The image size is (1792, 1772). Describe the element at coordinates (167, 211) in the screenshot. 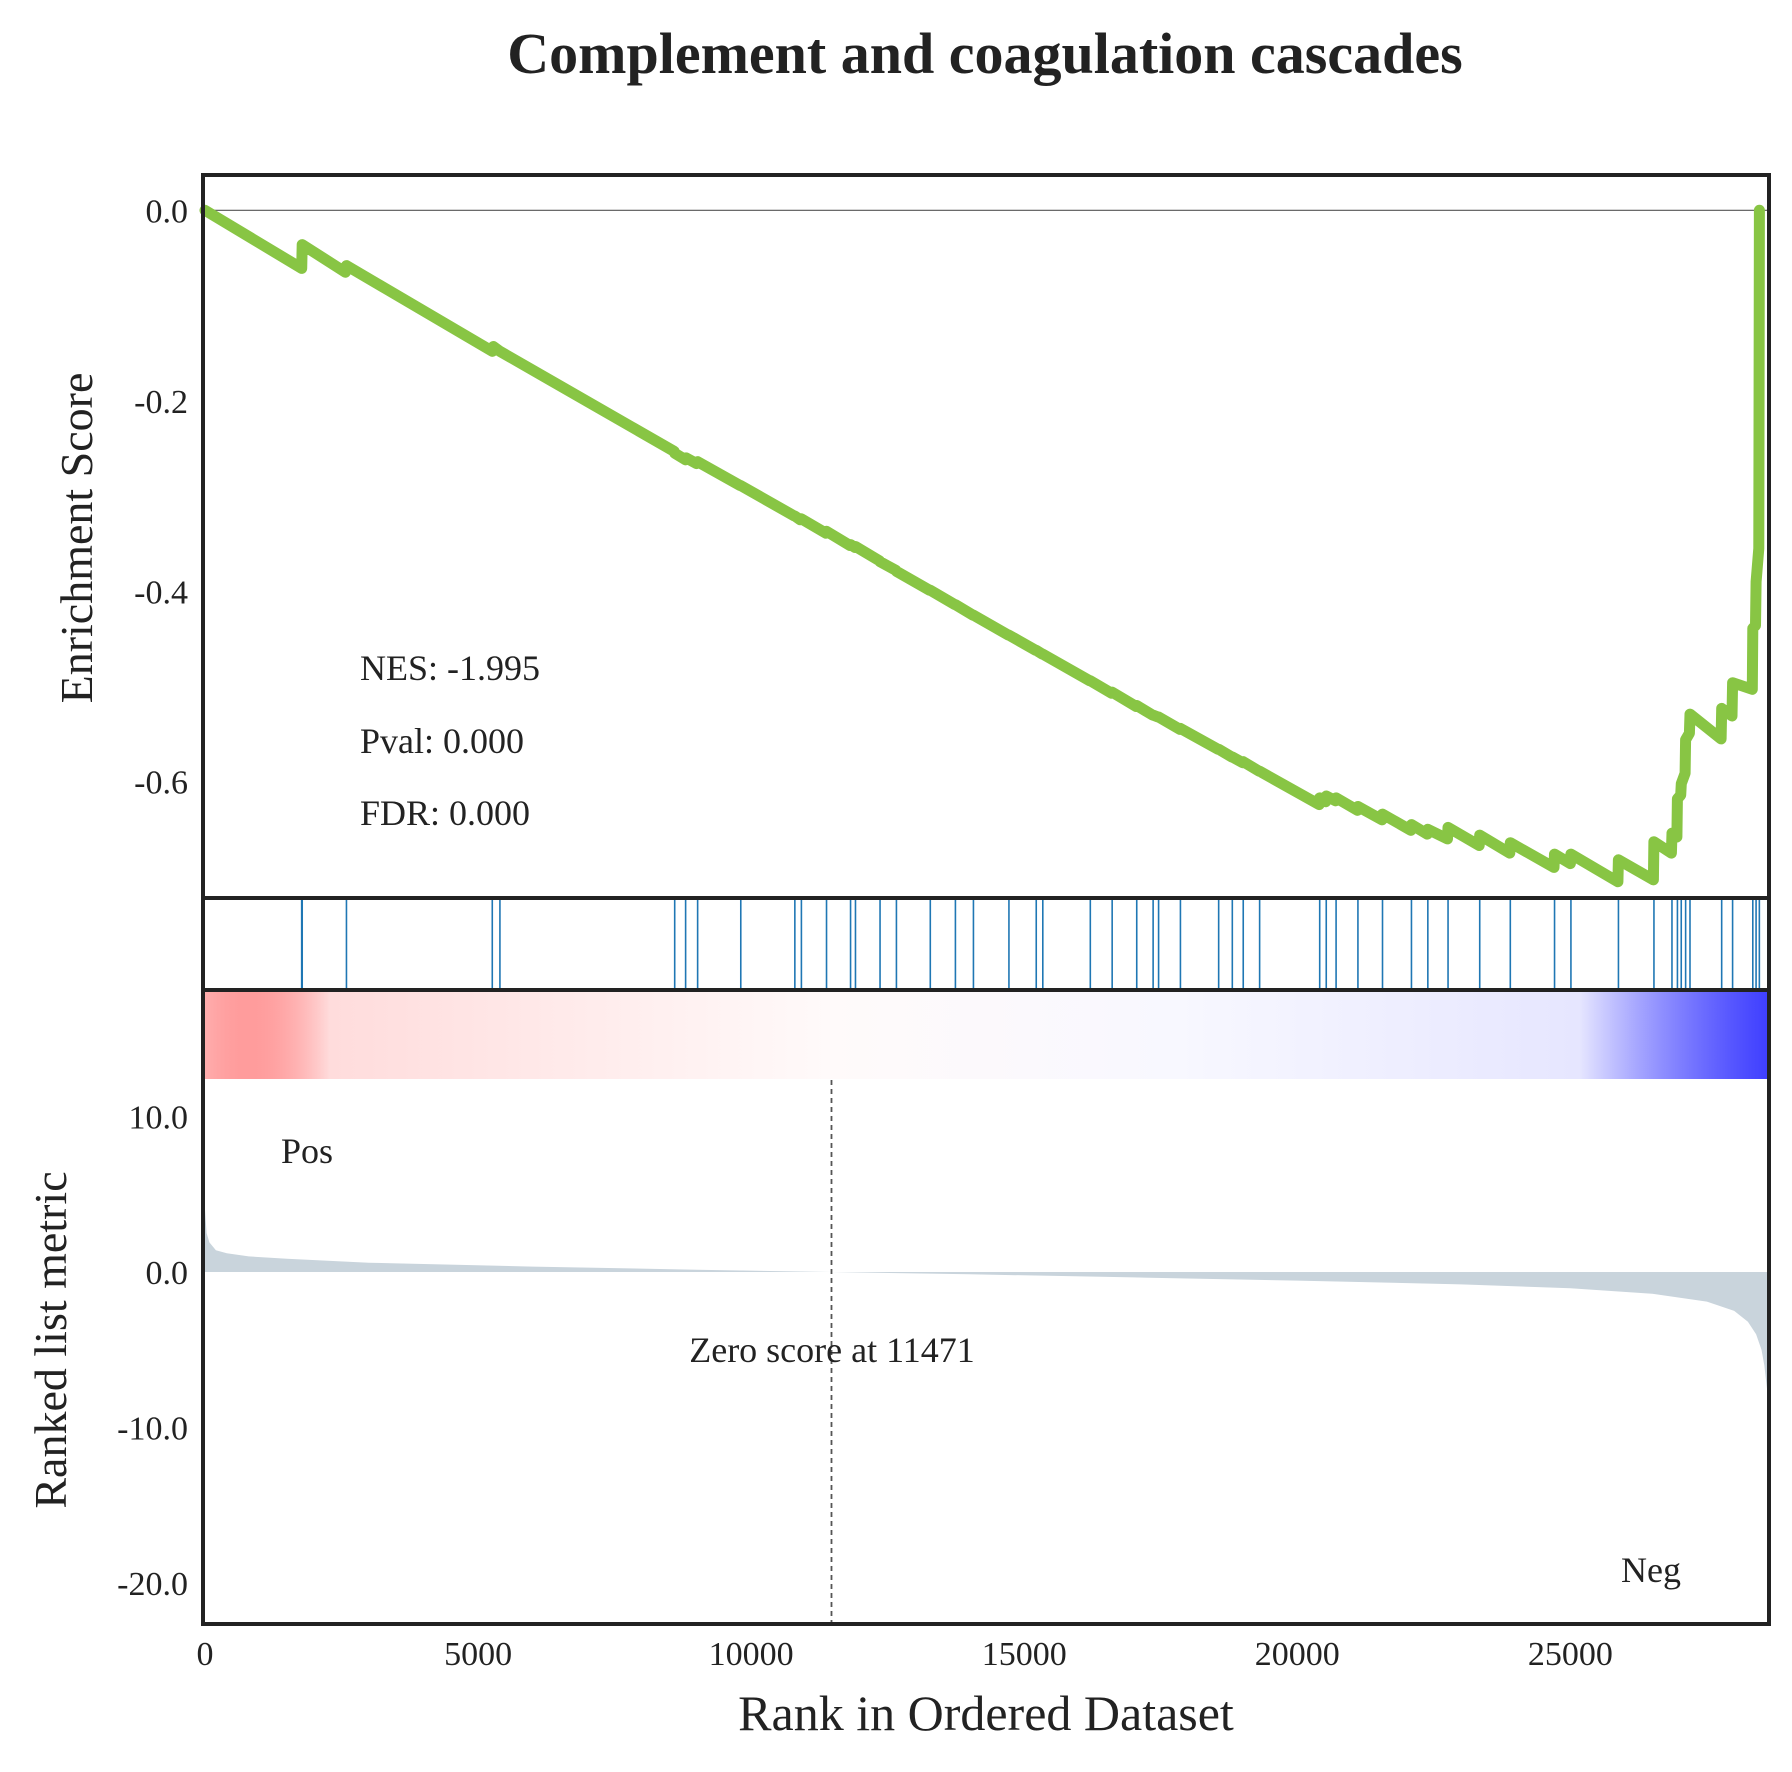

I see `es-y-tick-label: 0.0` at that location.